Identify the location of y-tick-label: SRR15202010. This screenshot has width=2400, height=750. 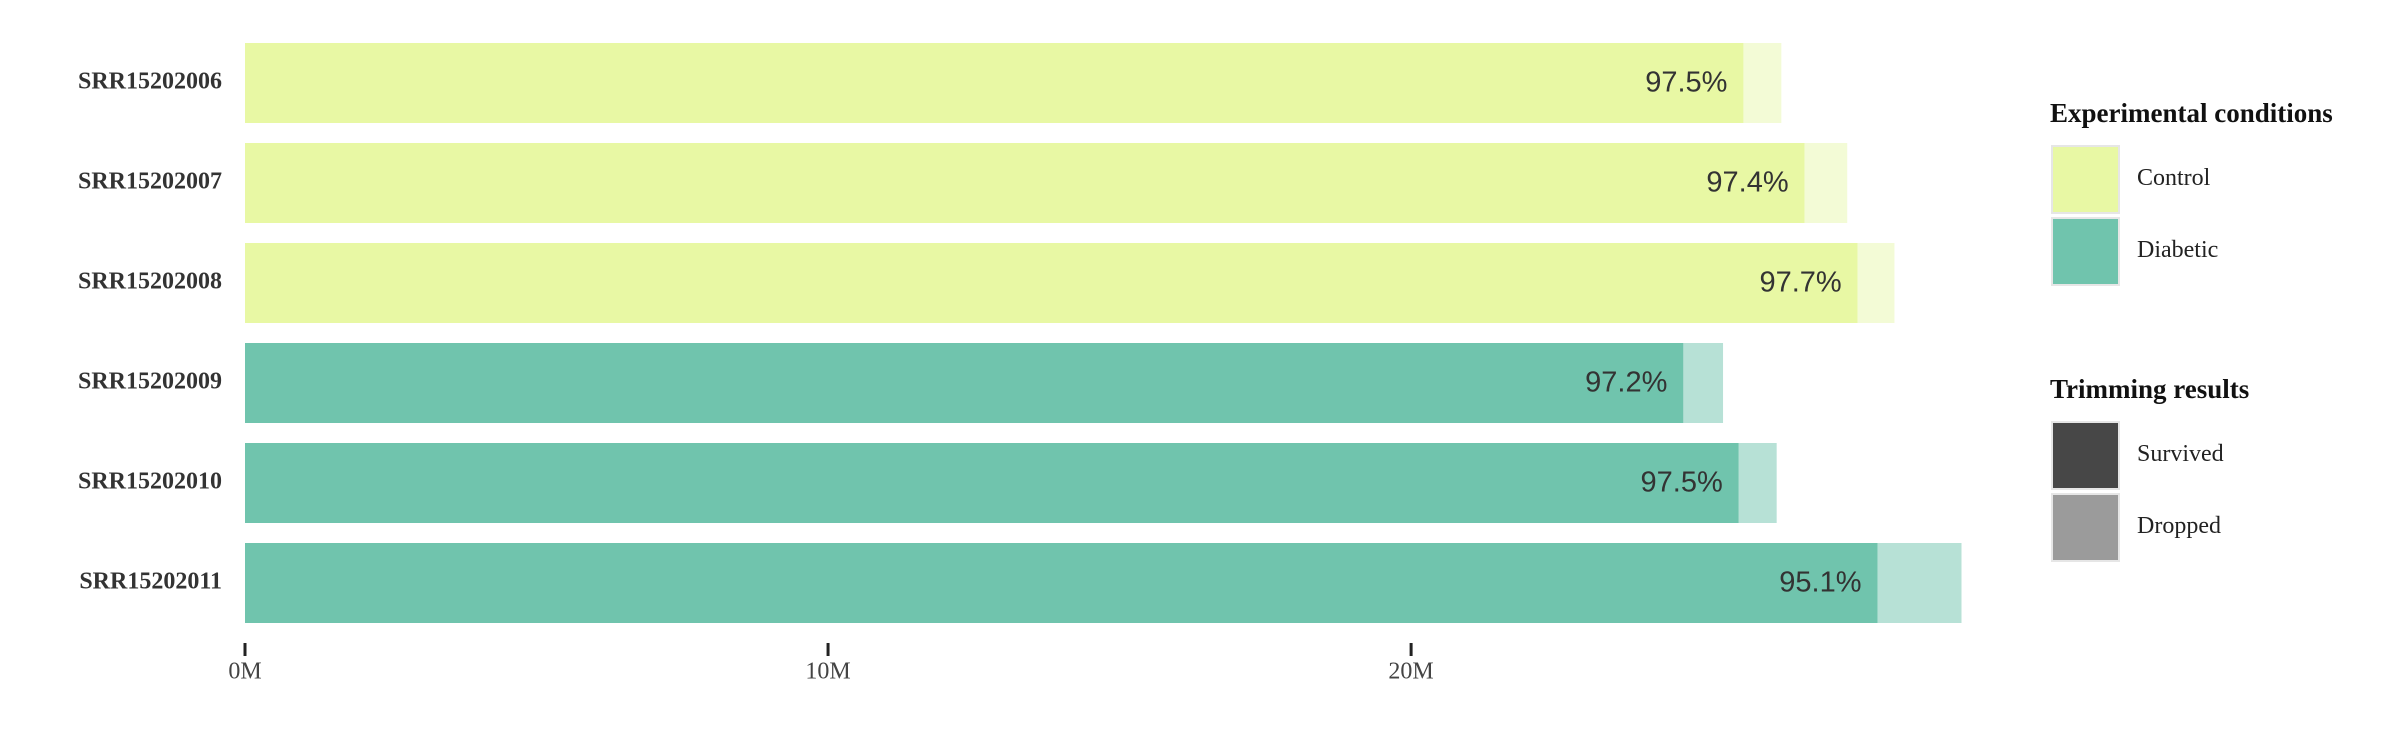
(150, 482).